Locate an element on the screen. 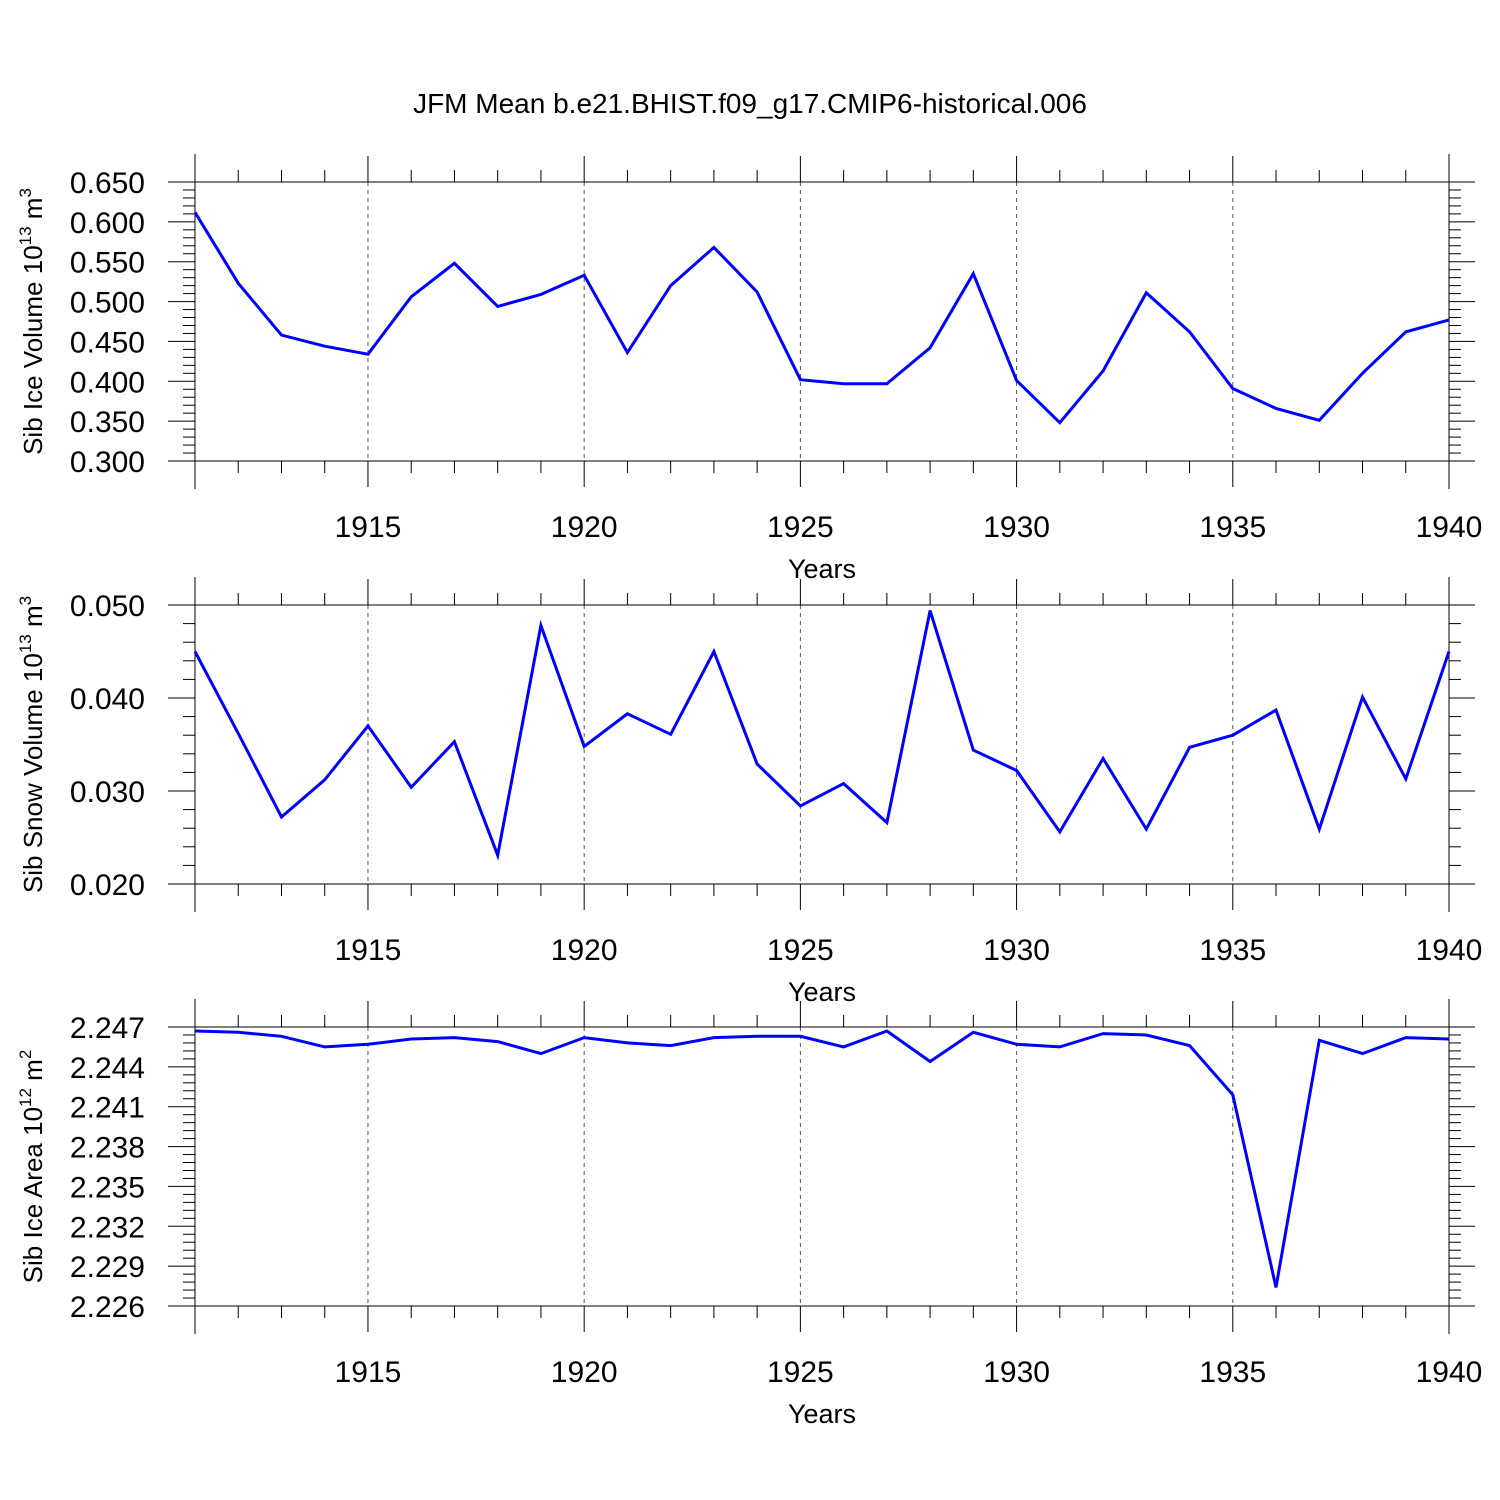  panel1-x-tick-label: 1930 is located at coordinates (1016, 527).